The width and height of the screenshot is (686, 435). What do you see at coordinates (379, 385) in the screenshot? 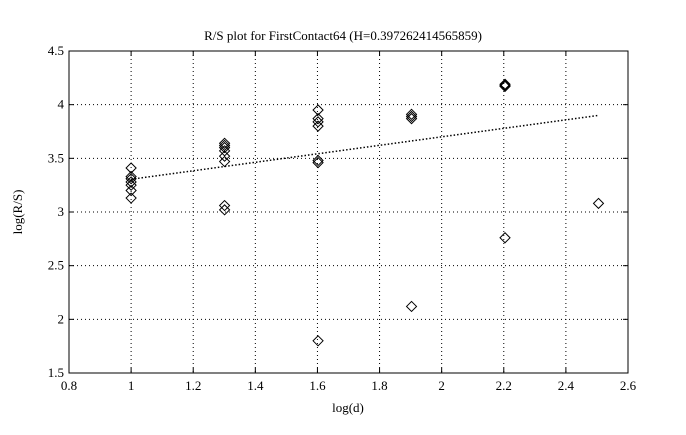
I see `x-tick-label: 1.8` at bounding box center [379, 385].